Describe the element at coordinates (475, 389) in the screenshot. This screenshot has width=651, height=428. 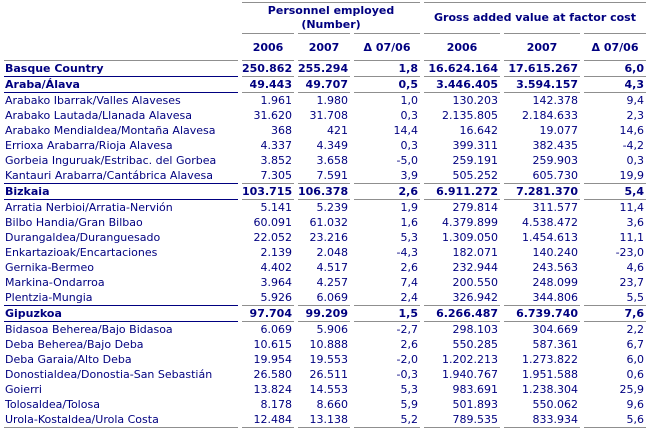
I see `cell-value: 983.691` at that location.